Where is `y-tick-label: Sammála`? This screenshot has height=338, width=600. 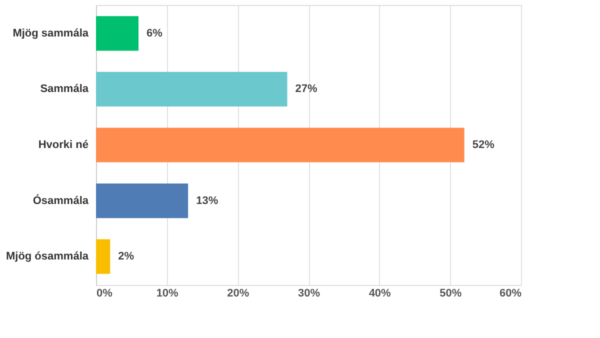 y-tick-label: Sammála is located at coordinates (65, 89).